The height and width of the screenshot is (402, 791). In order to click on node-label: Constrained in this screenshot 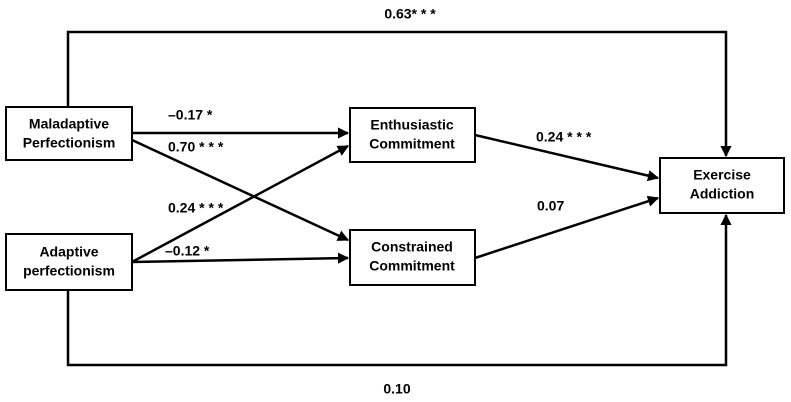, I will do `click(412, 247)`.